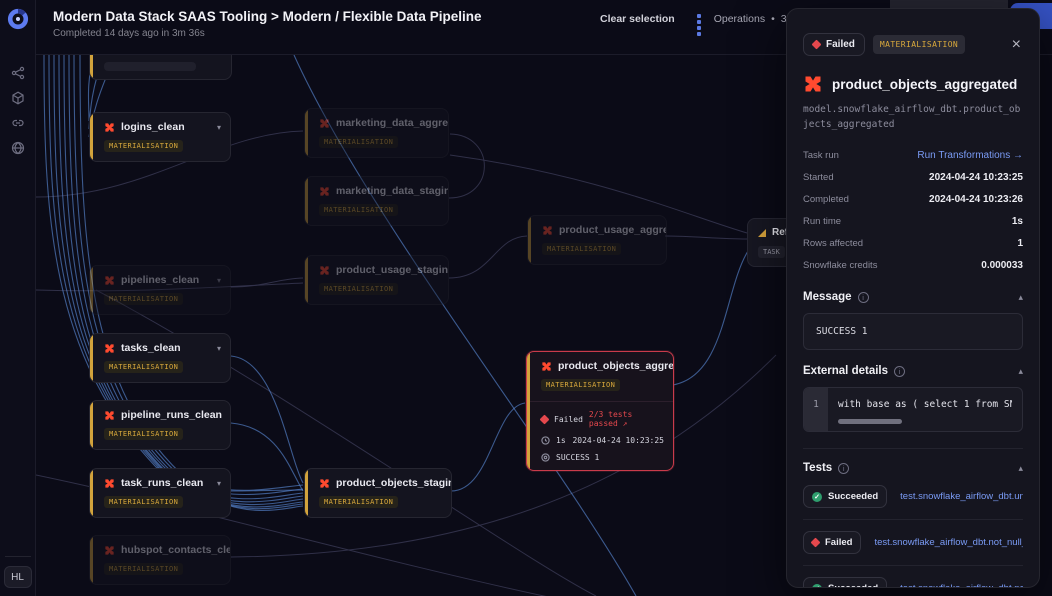  Describe the element at coordinates (160, 560) in the screenshot. I see `dag-node-hubspot_contacts_clean: hubspot_contacts_clean ▾ MATERIALISATION` at that location.